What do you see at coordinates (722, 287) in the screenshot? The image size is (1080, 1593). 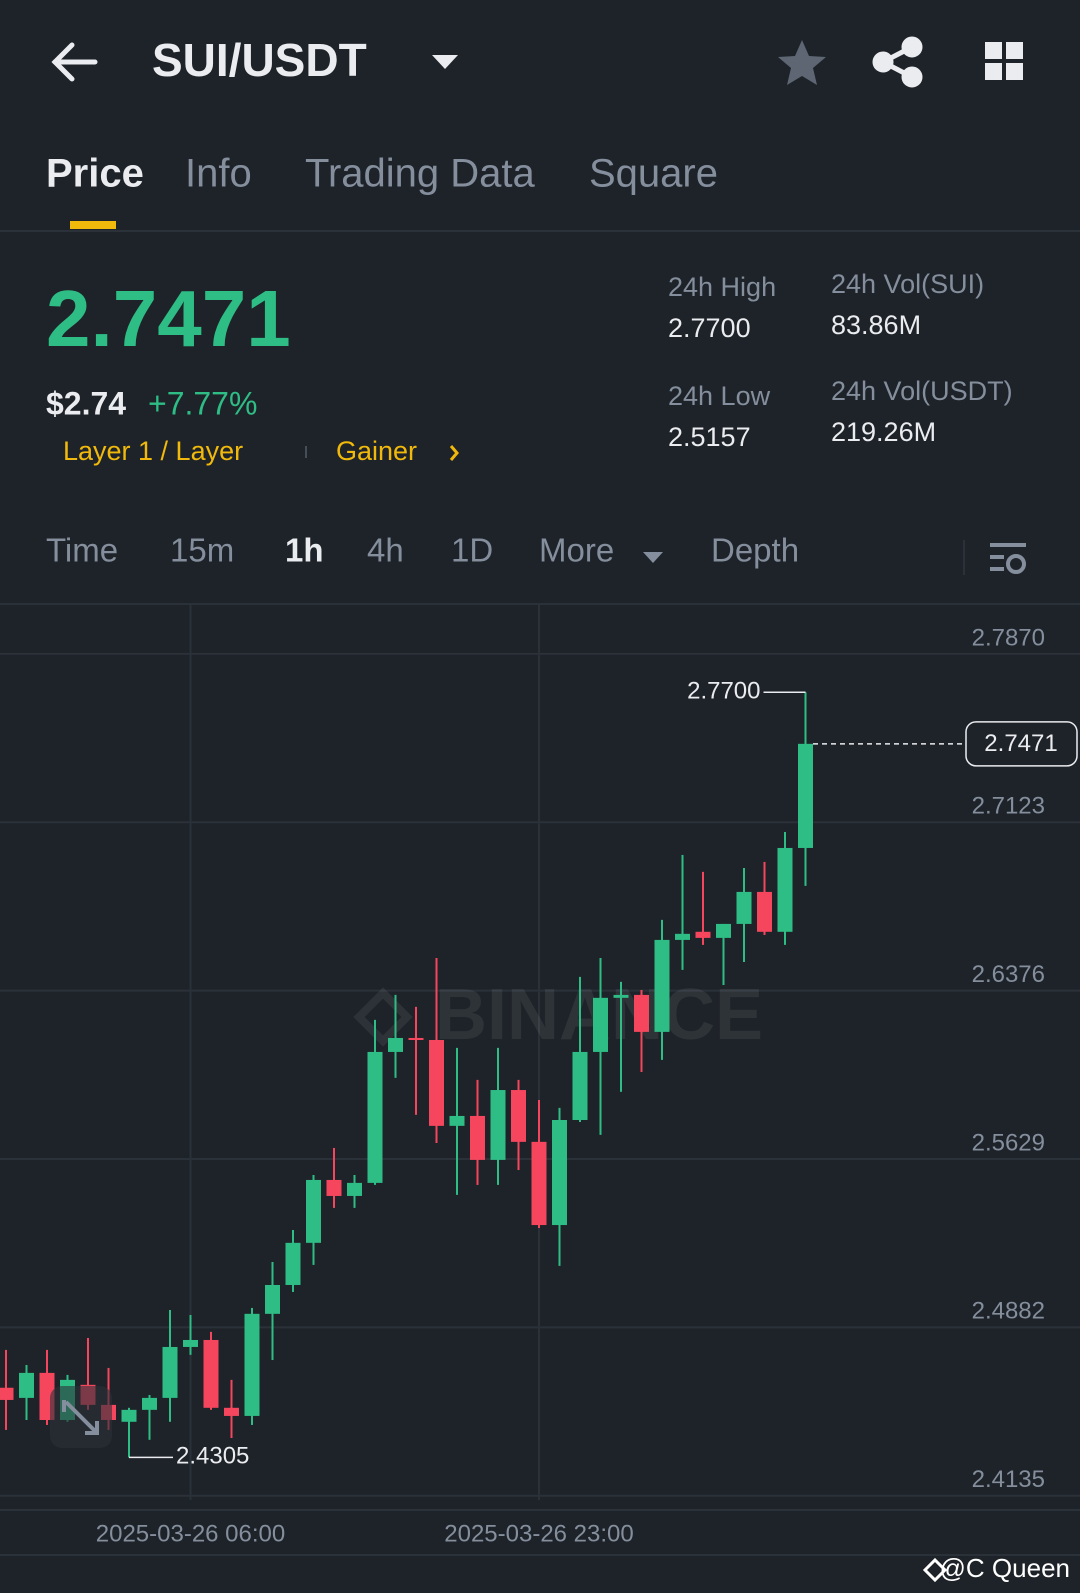 I see `stat-label: 24h High` at bounding box center [722, 287].